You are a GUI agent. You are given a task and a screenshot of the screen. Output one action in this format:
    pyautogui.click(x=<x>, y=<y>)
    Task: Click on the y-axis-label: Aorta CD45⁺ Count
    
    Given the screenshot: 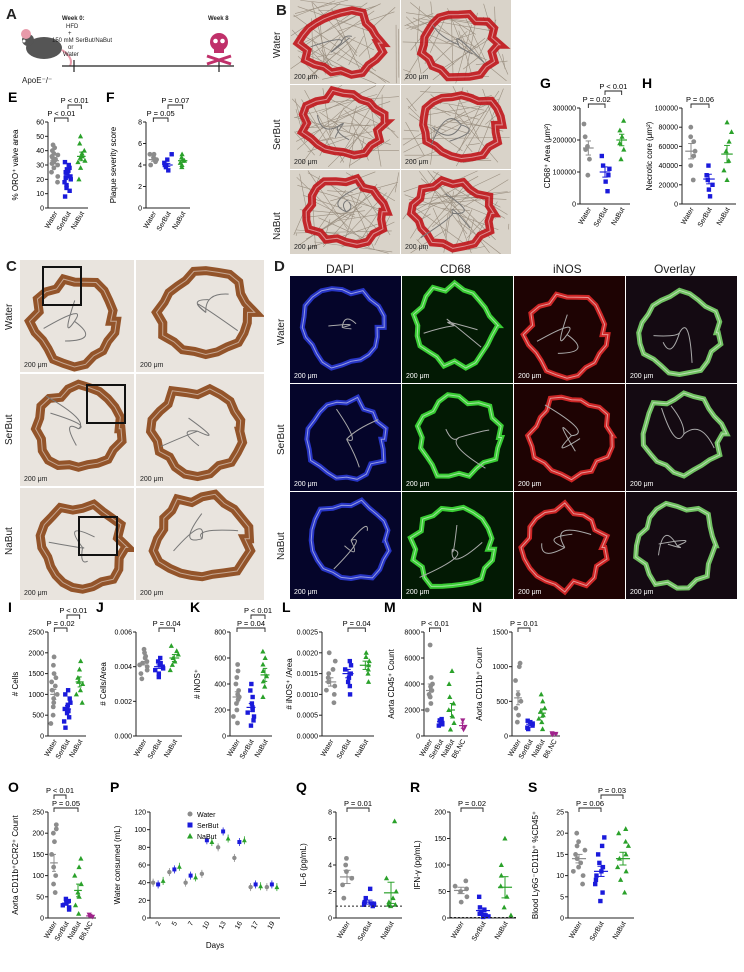 What is the action you would take?
    pyautogui.click(x=391, y=683)
    